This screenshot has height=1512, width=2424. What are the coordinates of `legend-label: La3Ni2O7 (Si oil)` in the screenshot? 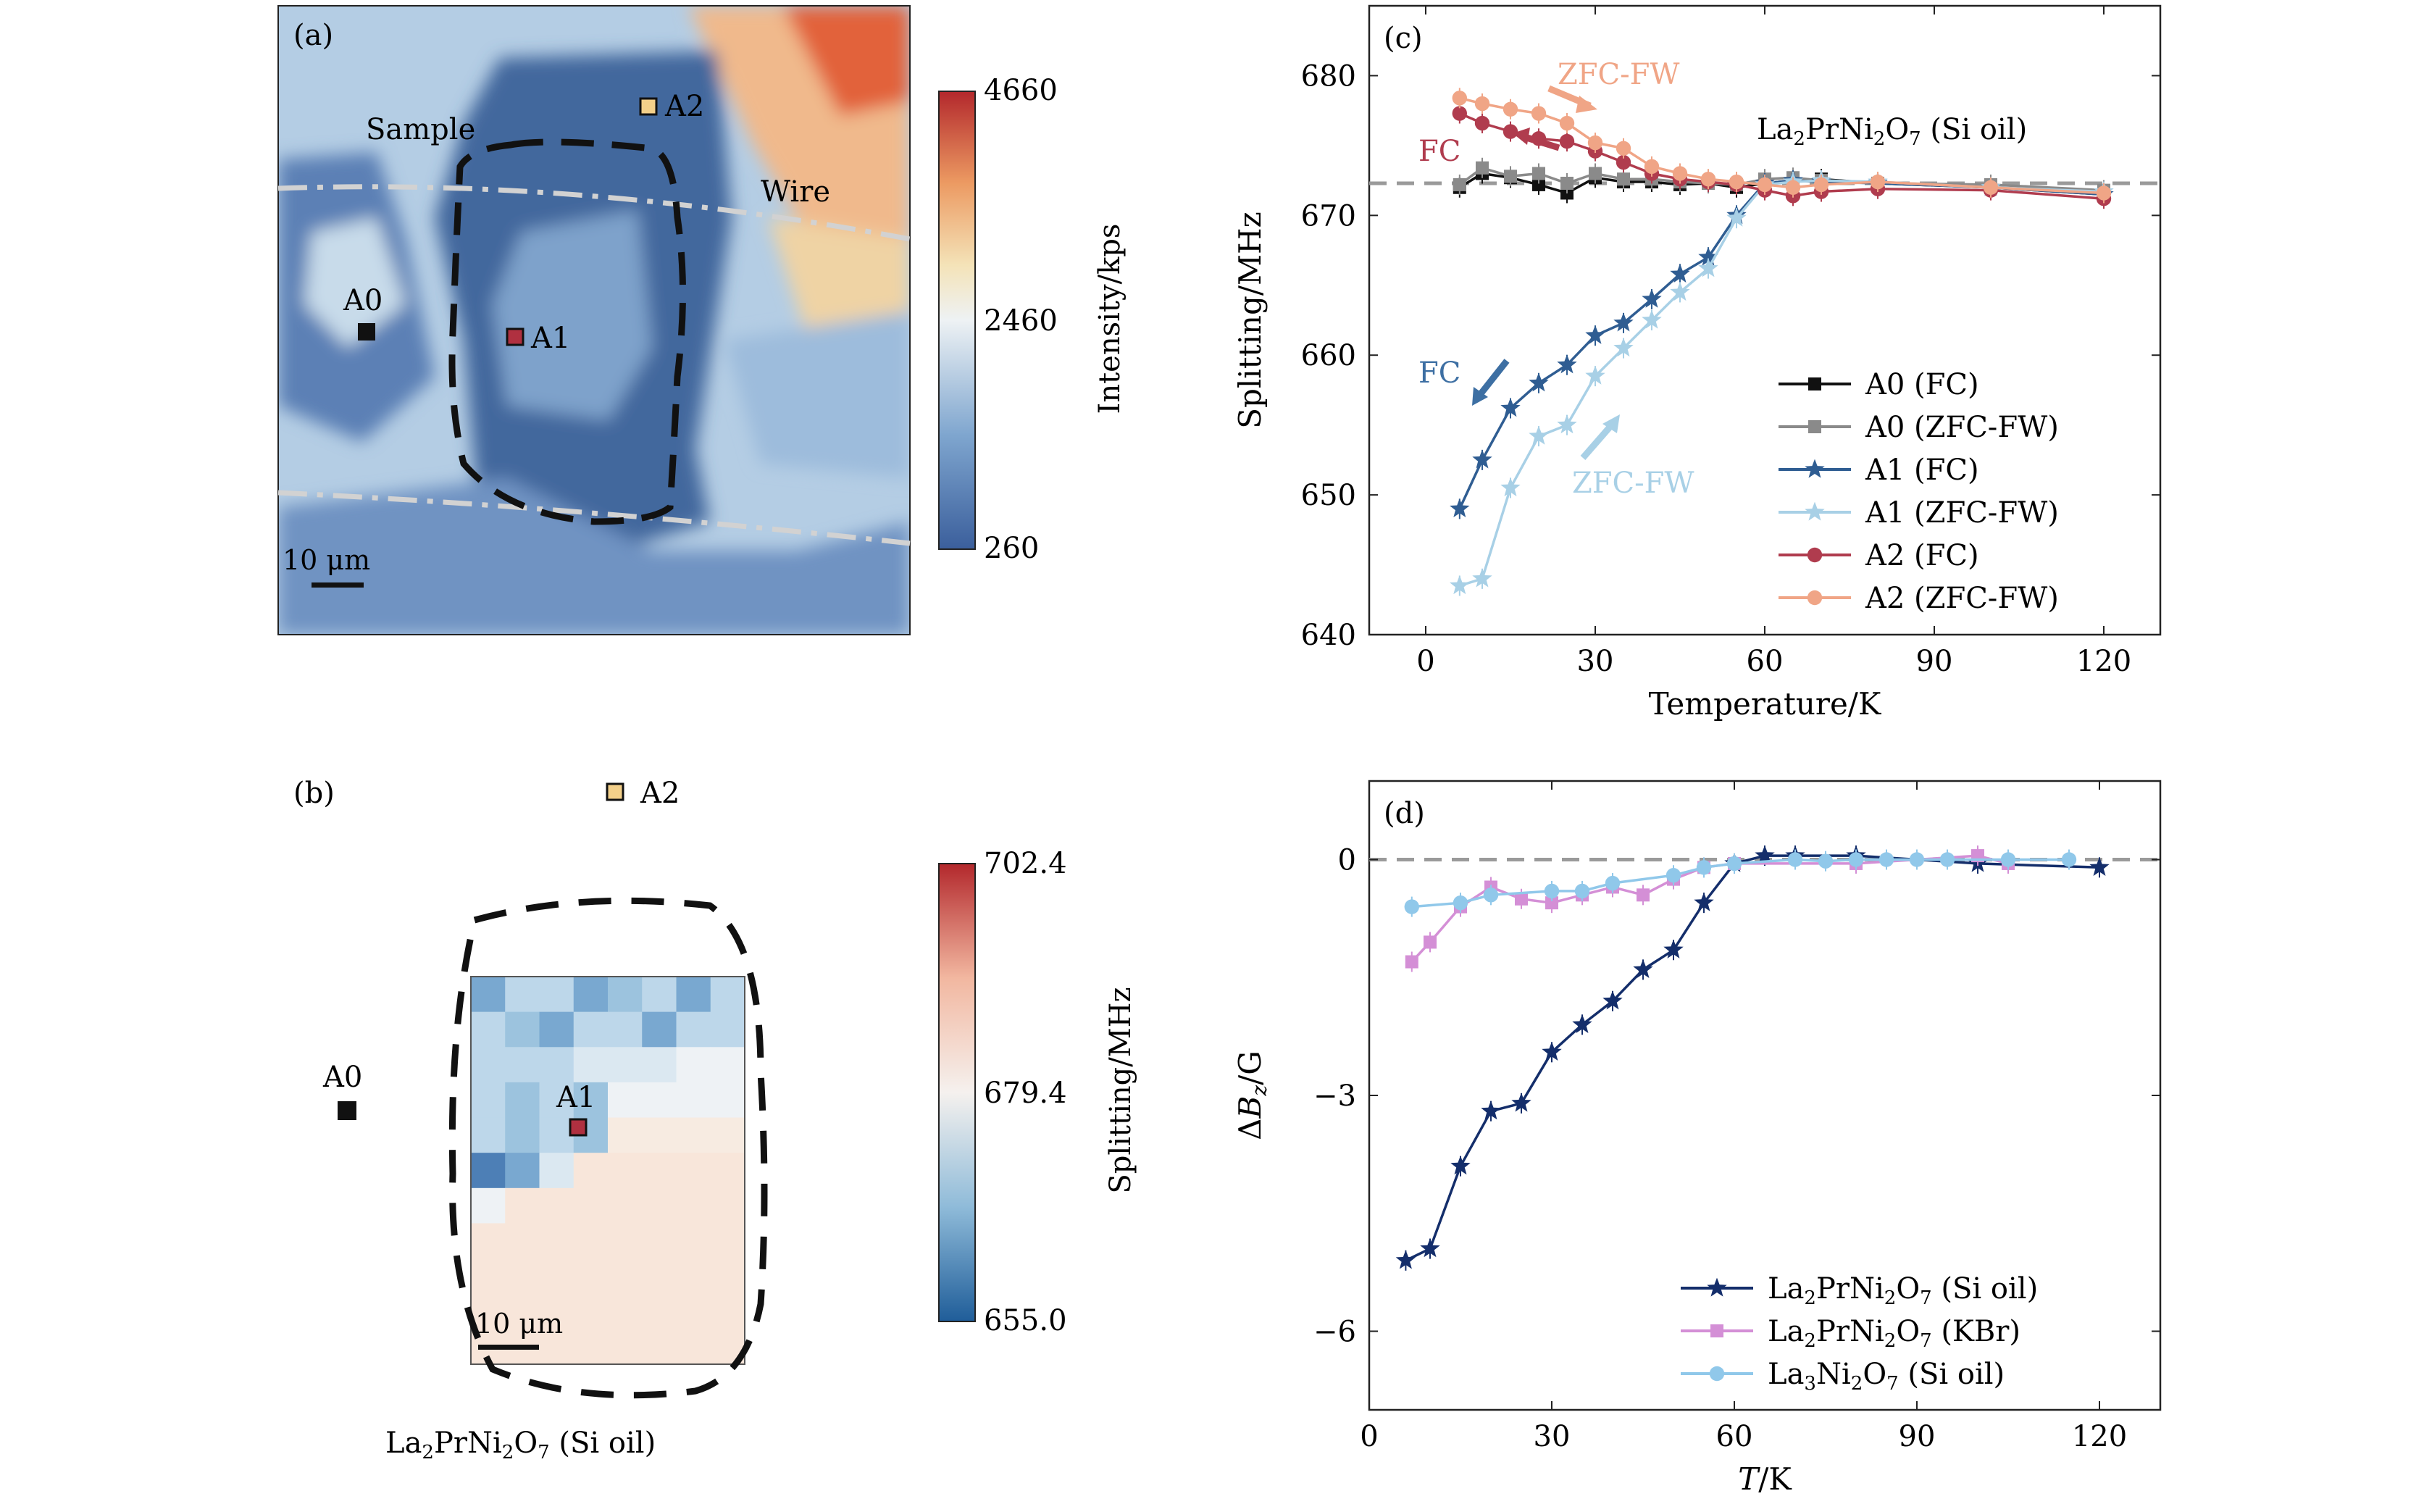 It's located at (1886, 1376).